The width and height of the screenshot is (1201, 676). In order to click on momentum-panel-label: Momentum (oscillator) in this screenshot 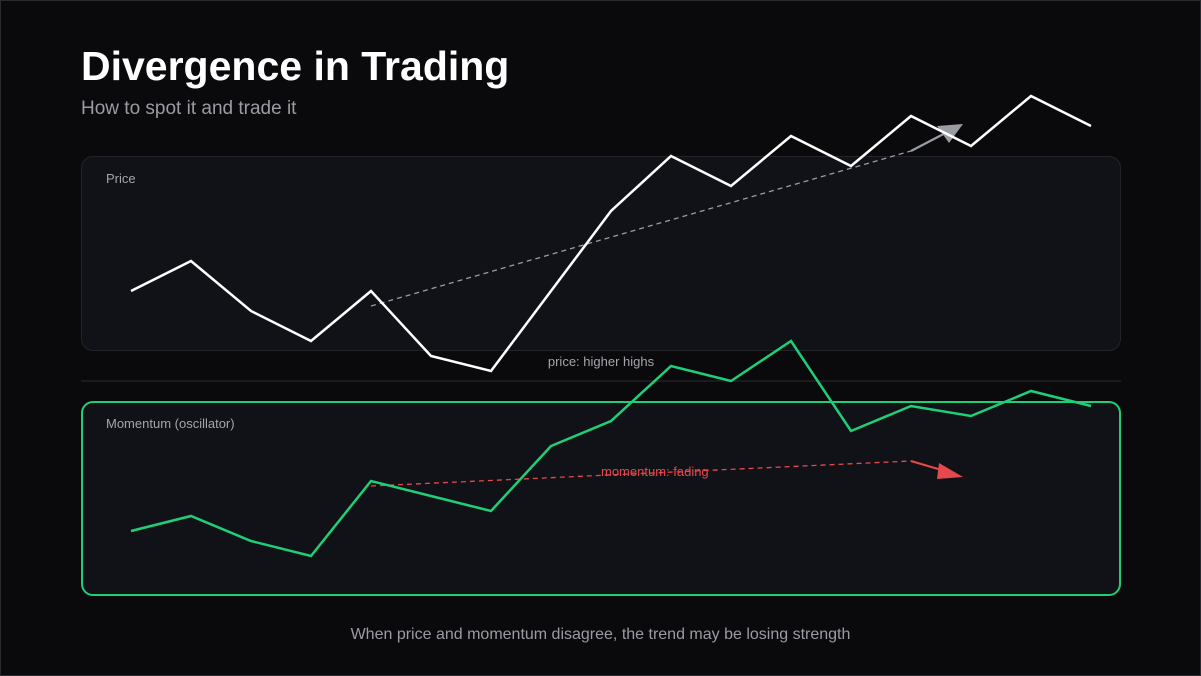, I will do `click(170, 423)`.